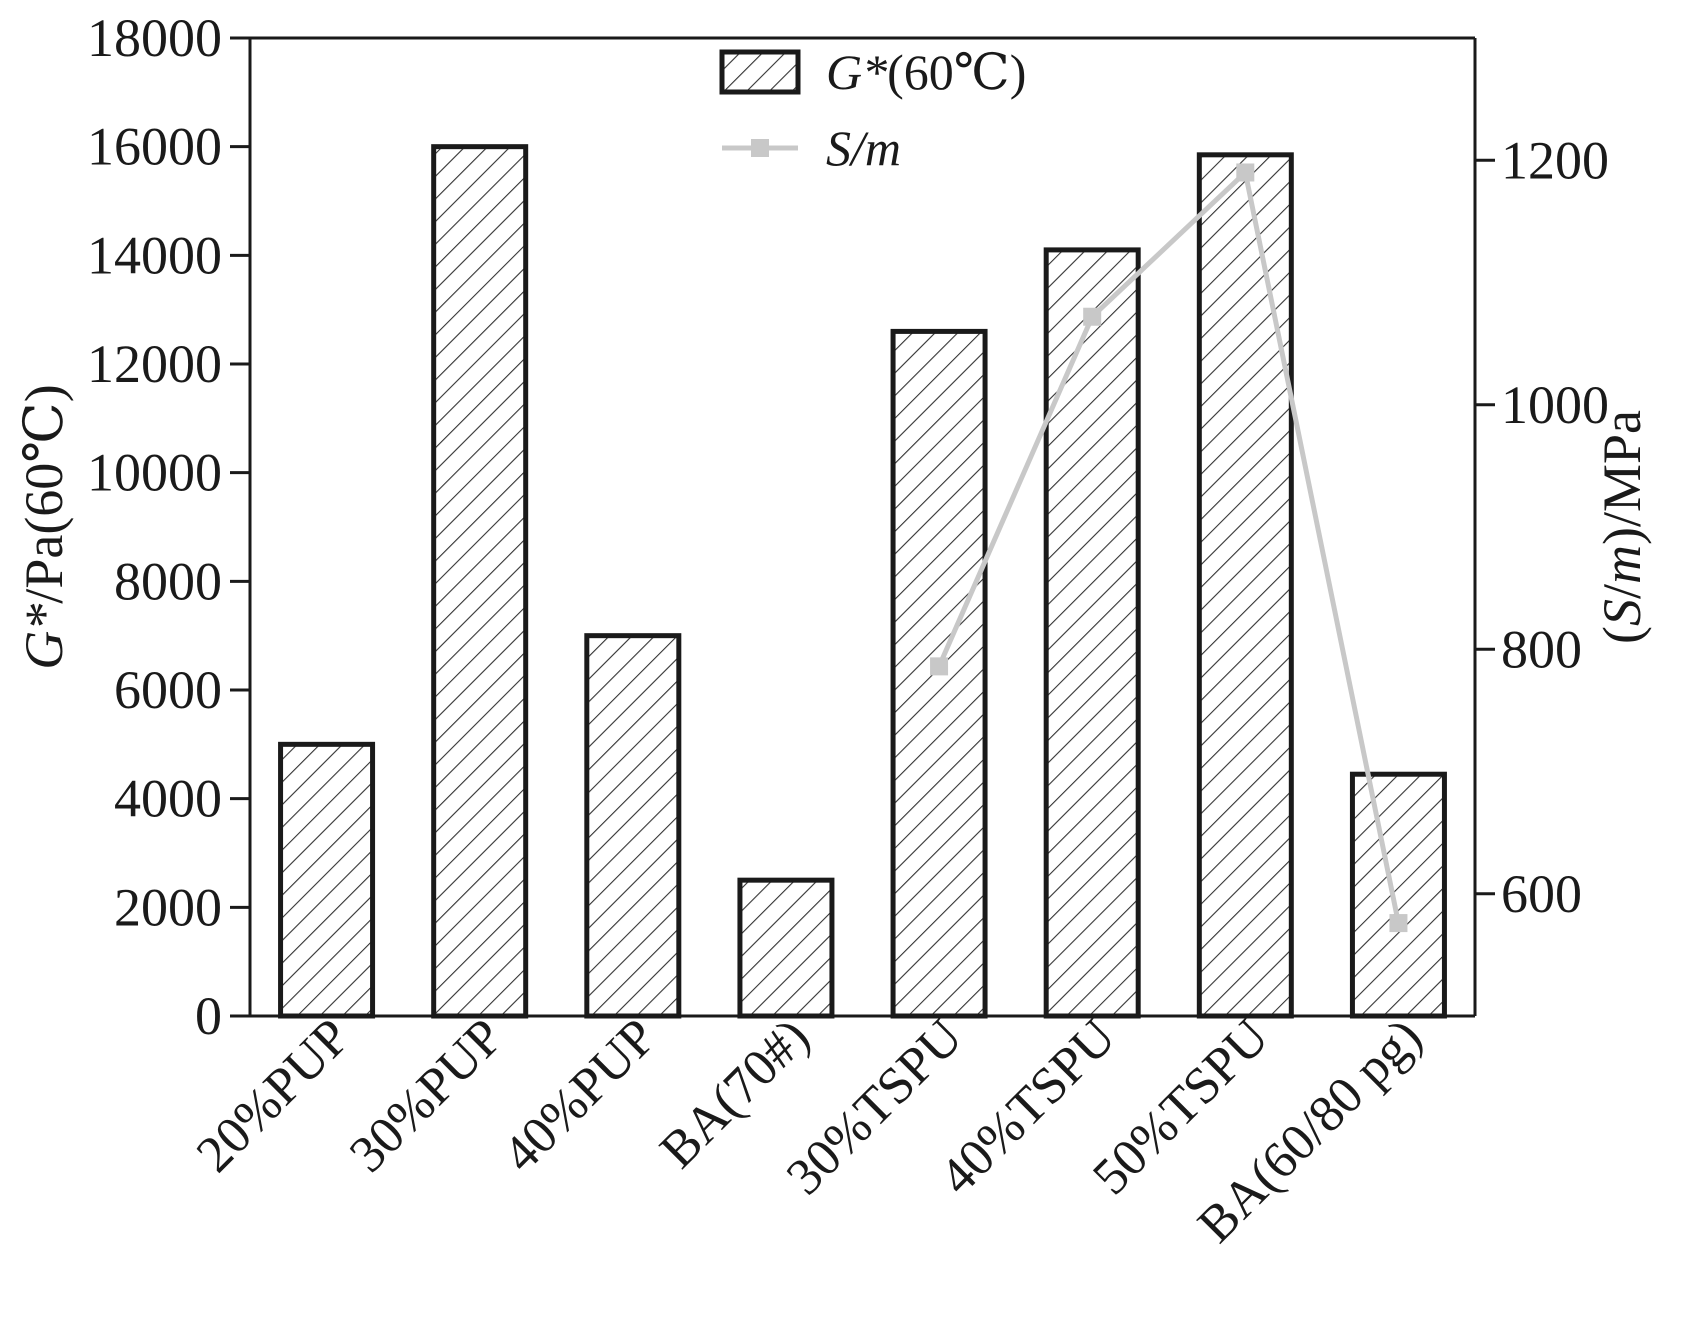 This screenshot has height=1318, width=1690. I want to click on left-tick-label-10000: 10000, so click(154, 473).